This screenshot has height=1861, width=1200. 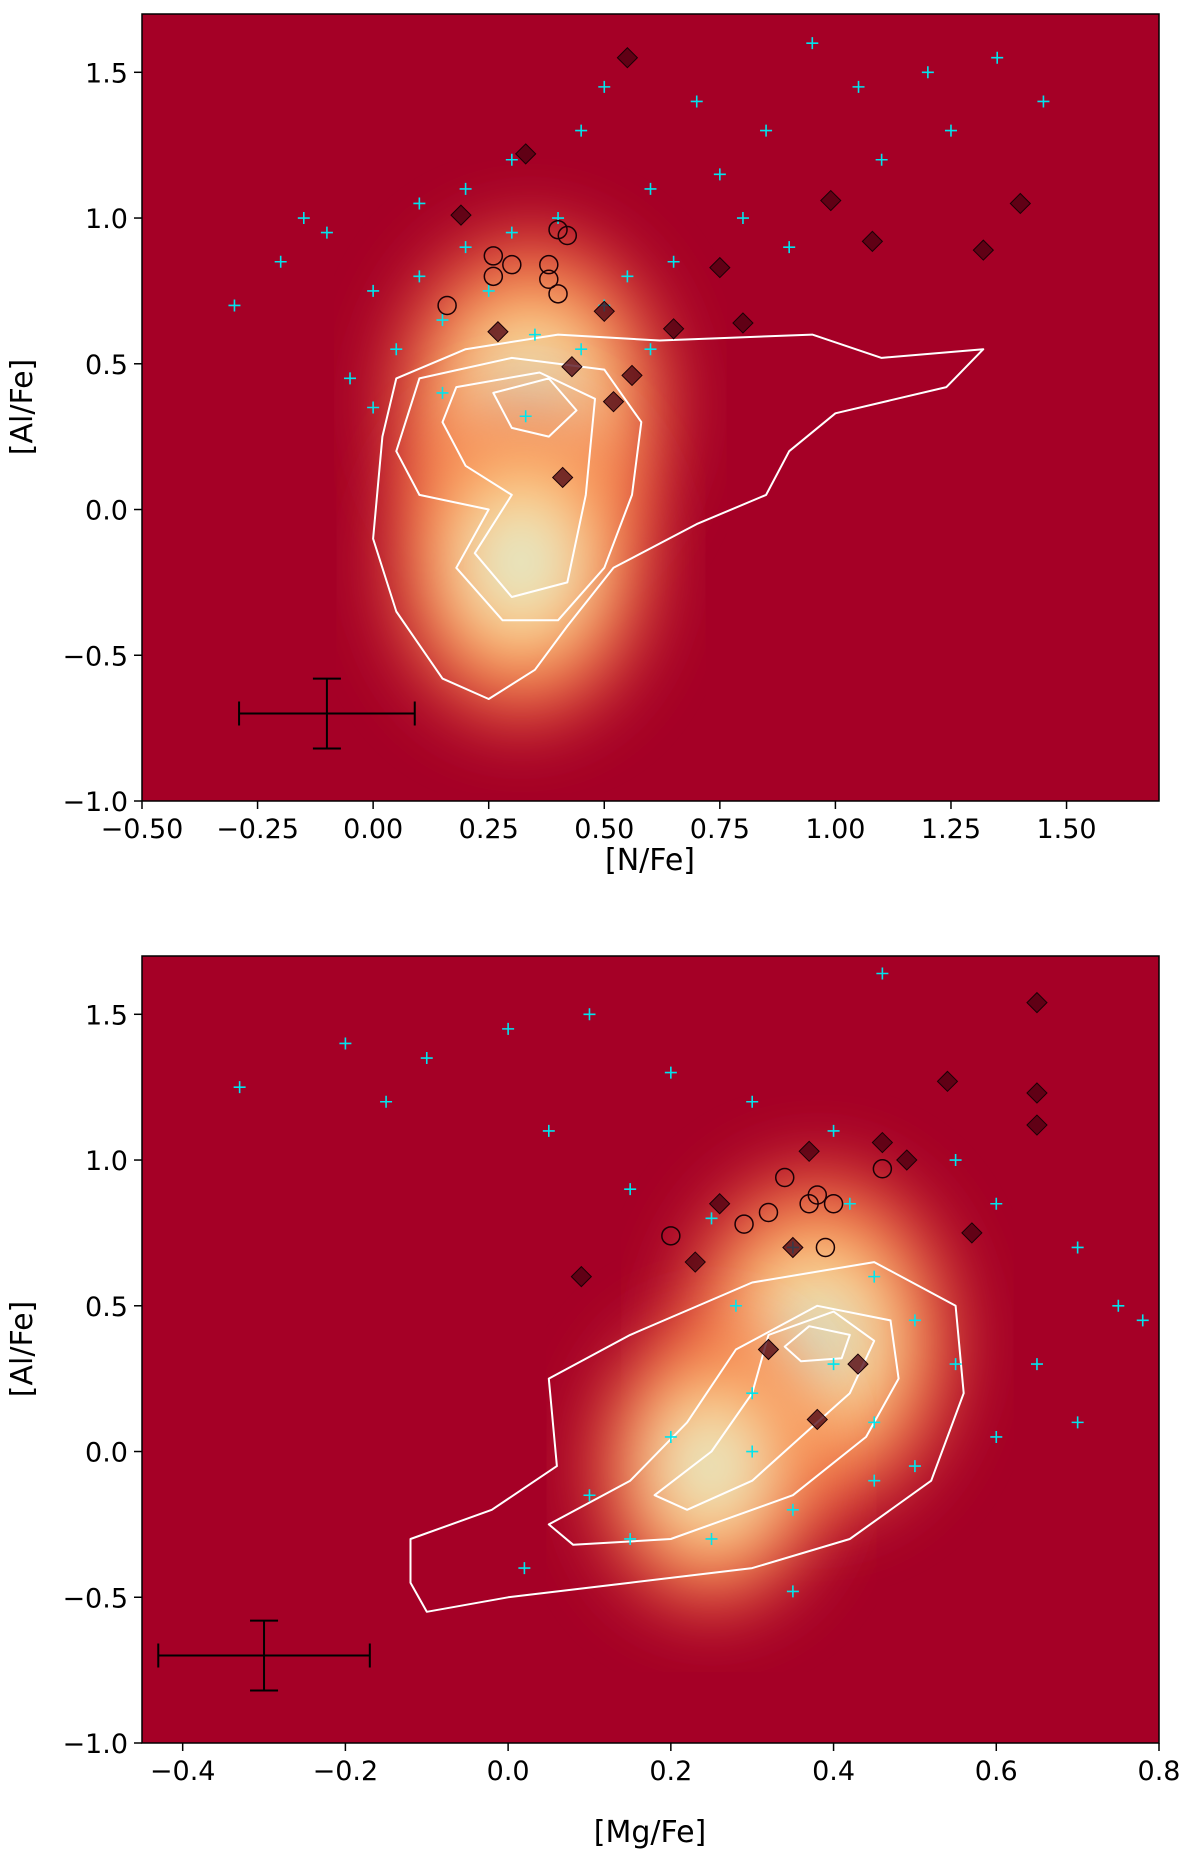 What do you see at coordinates (346, 1771) in the screenshot?
I see `x-tick-label: −0.2` at bounding box center [346, 1771].